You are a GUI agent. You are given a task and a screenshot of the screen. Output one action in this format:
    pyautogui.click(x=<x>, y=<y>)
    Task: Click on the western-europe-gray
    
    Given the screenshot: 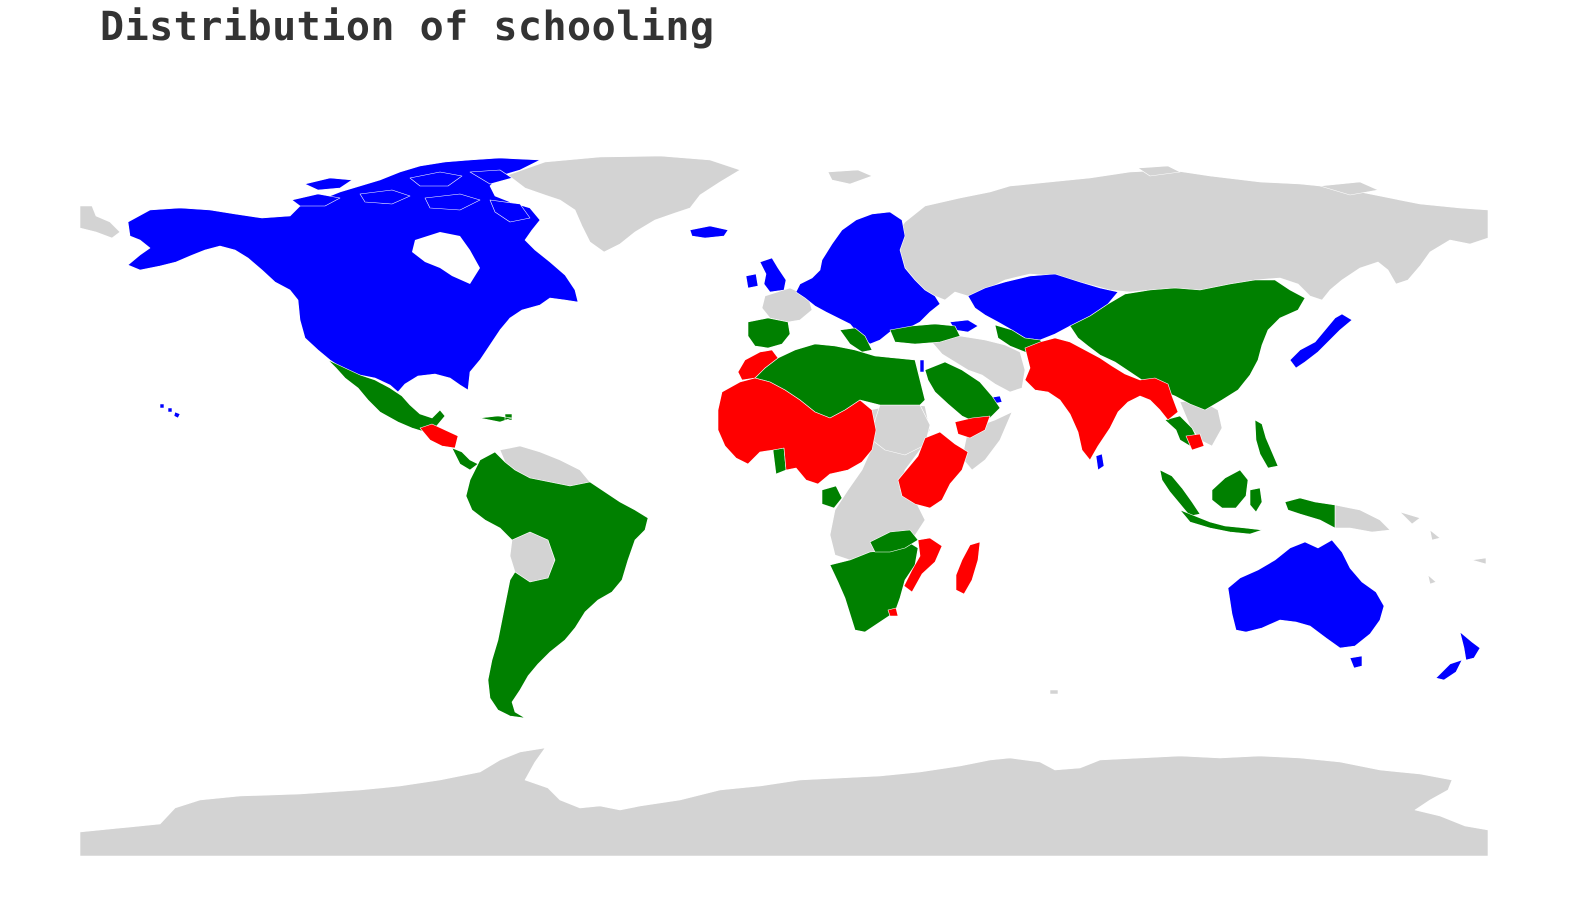 What is the action you would take?
    pyautogui.click(x=787, y=305)
    